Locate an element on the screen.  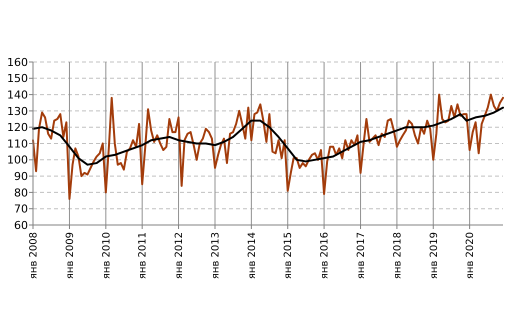
x-tick-label: янв 2019 is located at coordinates (434, 256).